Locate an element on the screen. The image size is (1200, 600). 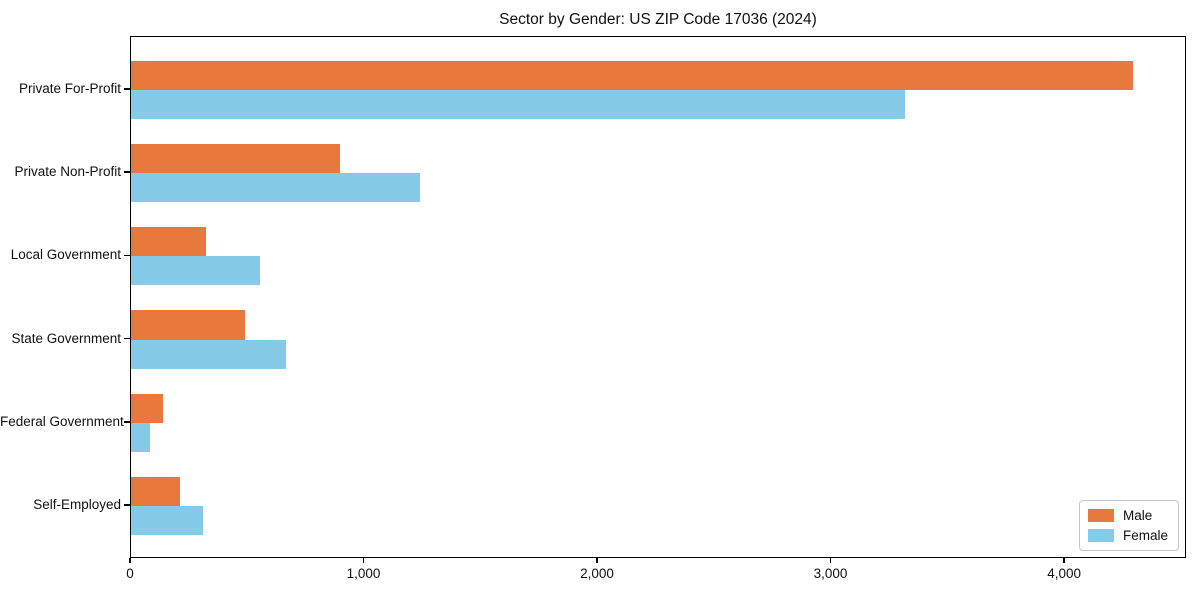
y-label-state-government: State Government is located at coordinates (66, 338).